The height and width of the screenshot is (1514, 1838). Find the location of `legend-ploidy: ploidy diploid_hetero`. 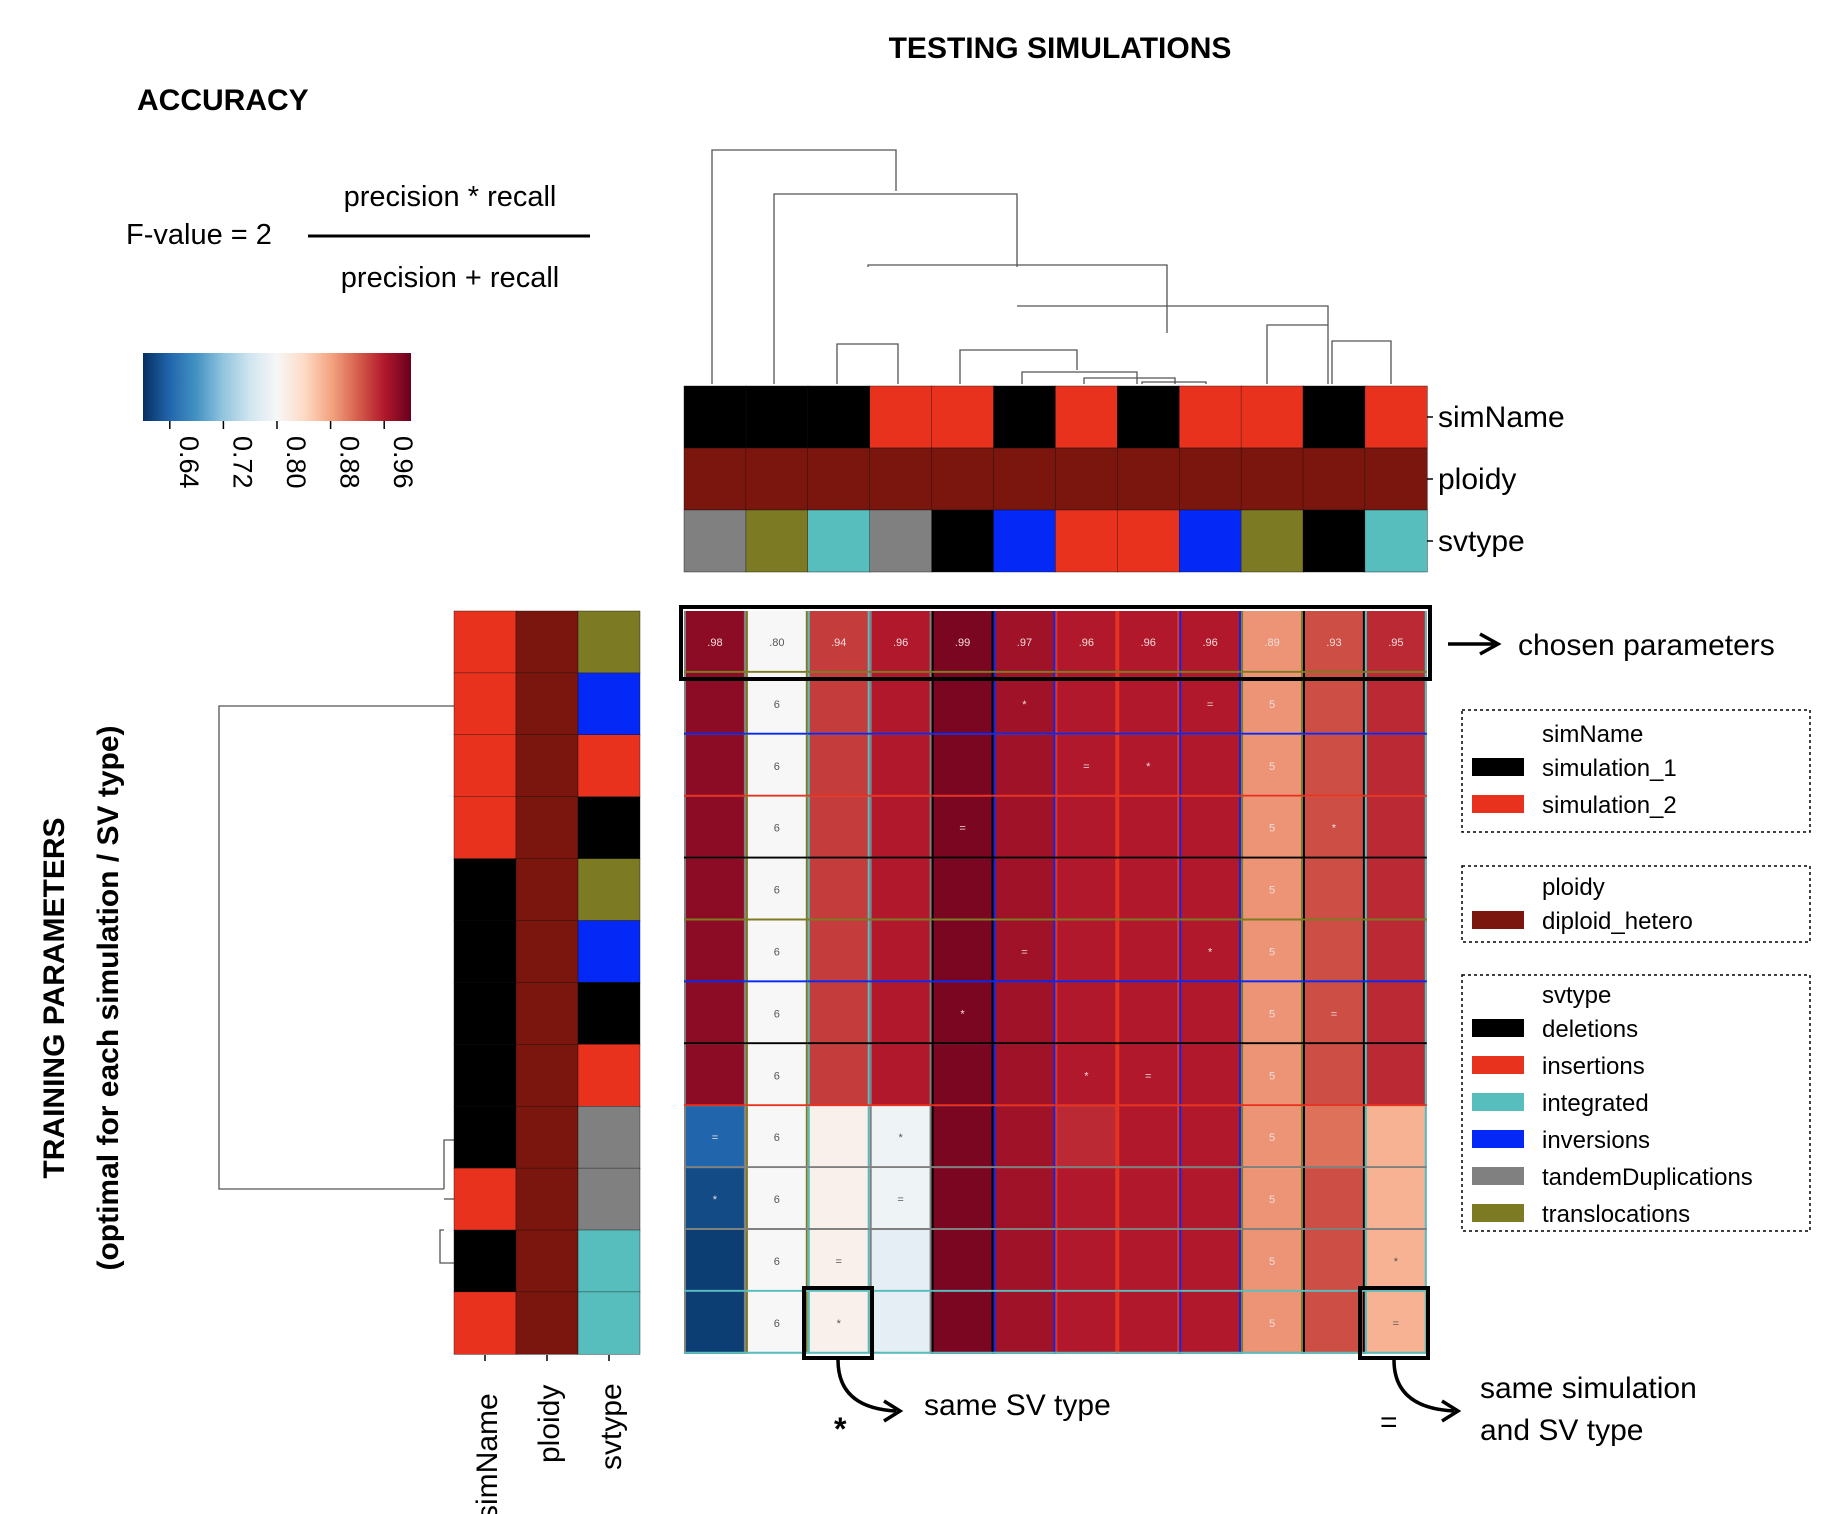

legend-ploidy: ploidy diploid_hetero is located at coordinates (1636, 904).